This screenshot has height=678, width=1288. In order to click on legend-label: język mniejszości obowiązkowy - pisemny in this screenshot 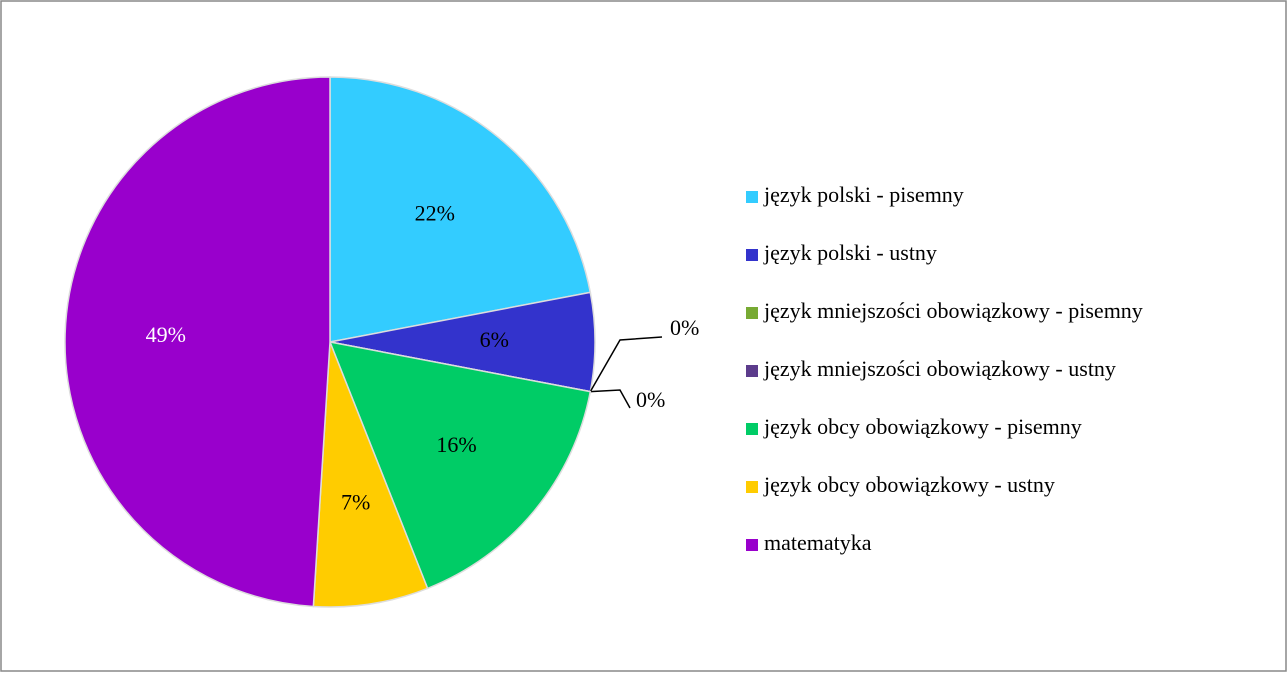, I will do `click(953, 310)`.